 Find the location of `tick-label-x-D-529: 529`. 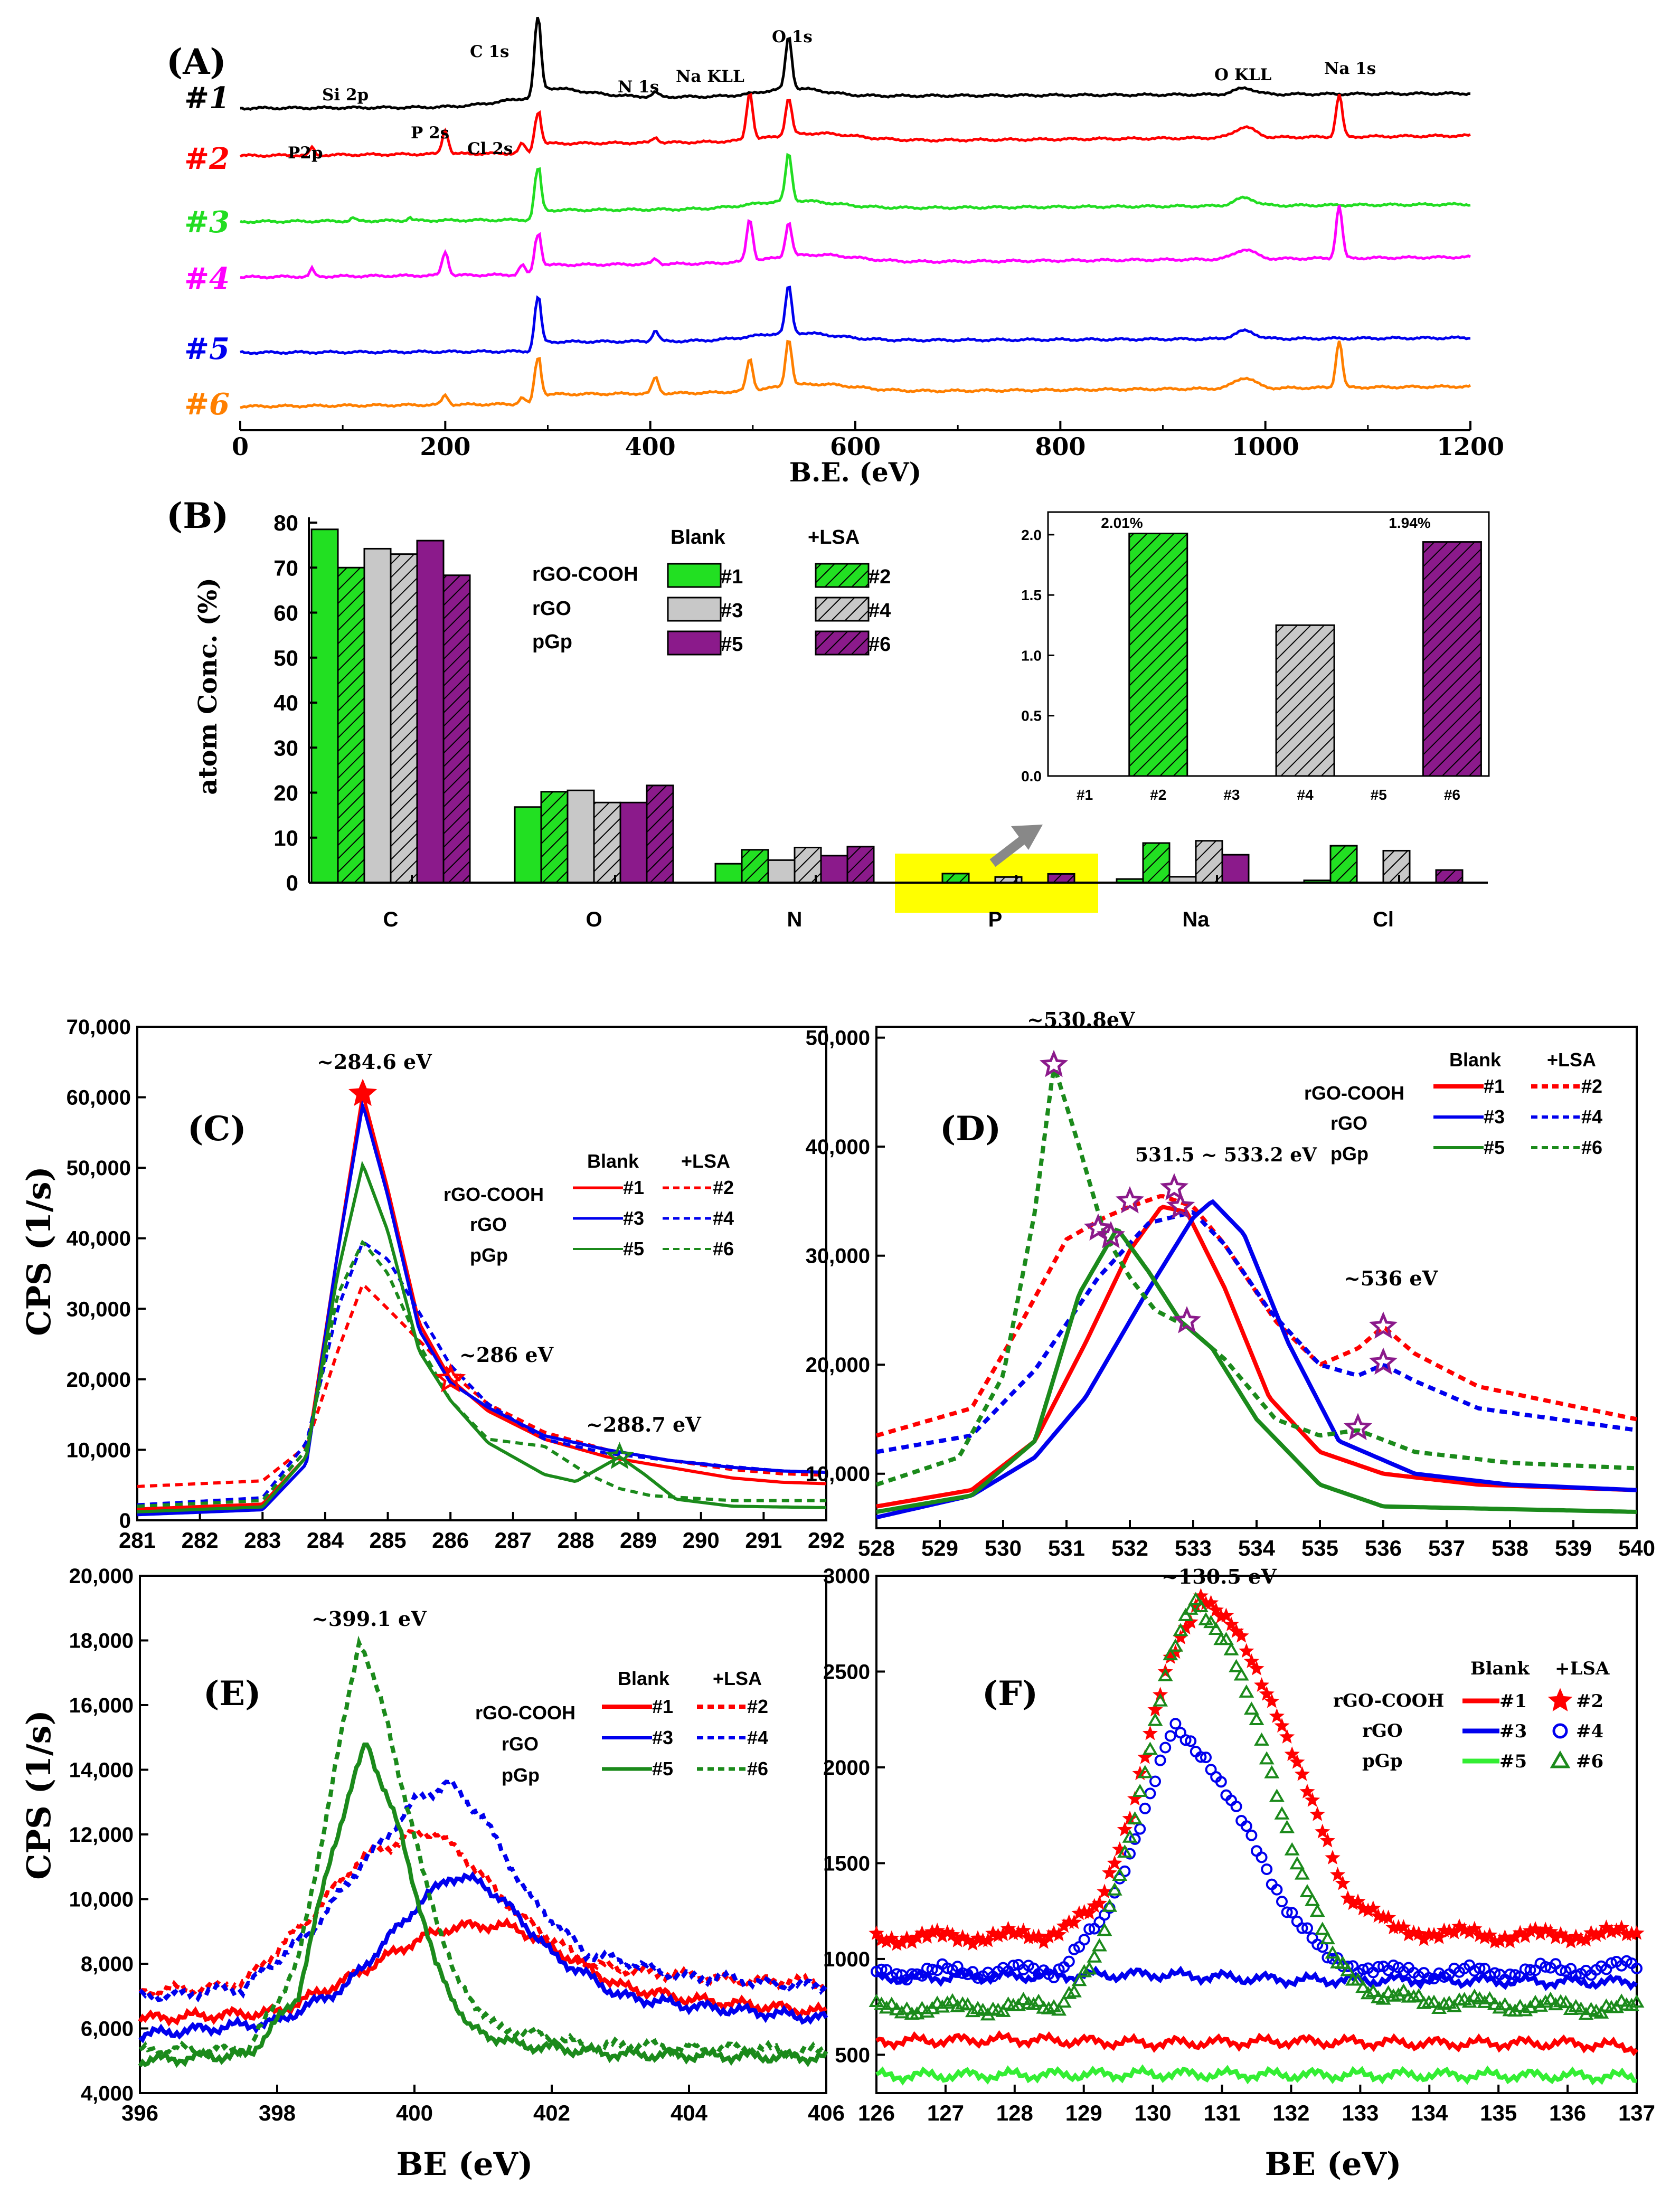

tick-label-x-D-529: 529 is located at coordinates (939, 1548).